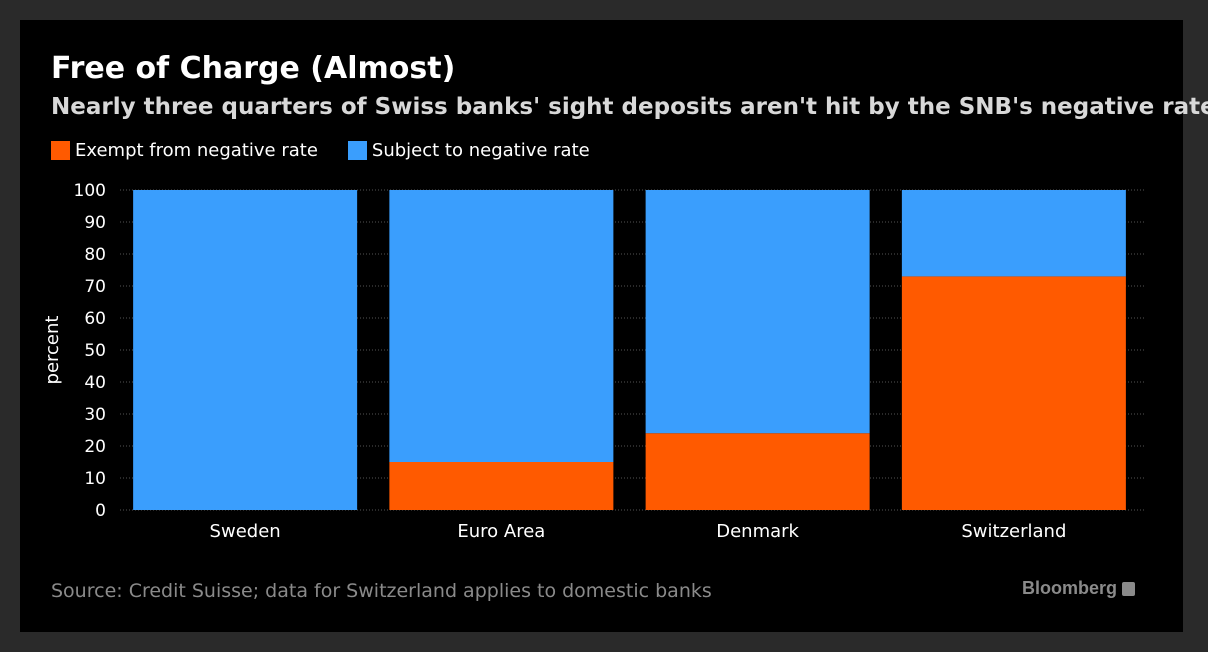  Describe the element at coordinates (253, 68) in the screenshot. I see `chart-title: Free of Charge (Almost)` at that location.